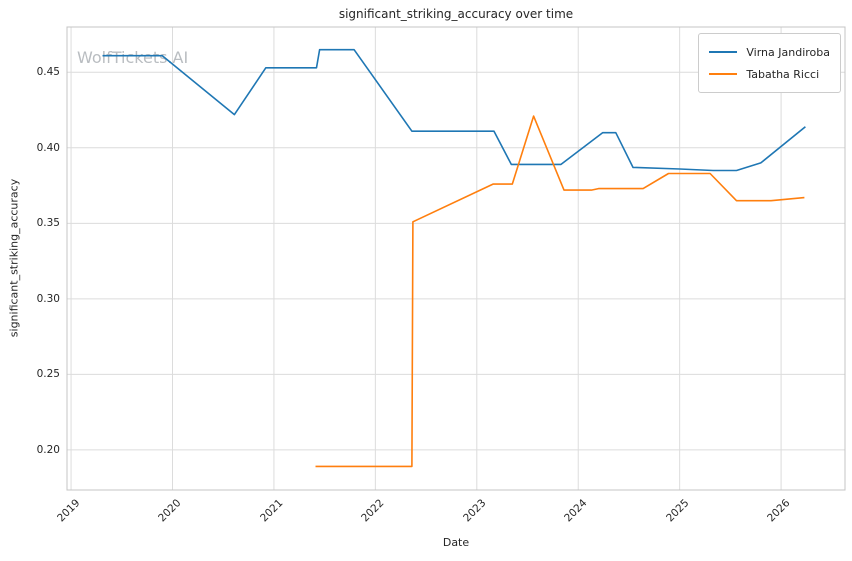  I want to click on y-tick-label: 0.25, so click(48, 374).